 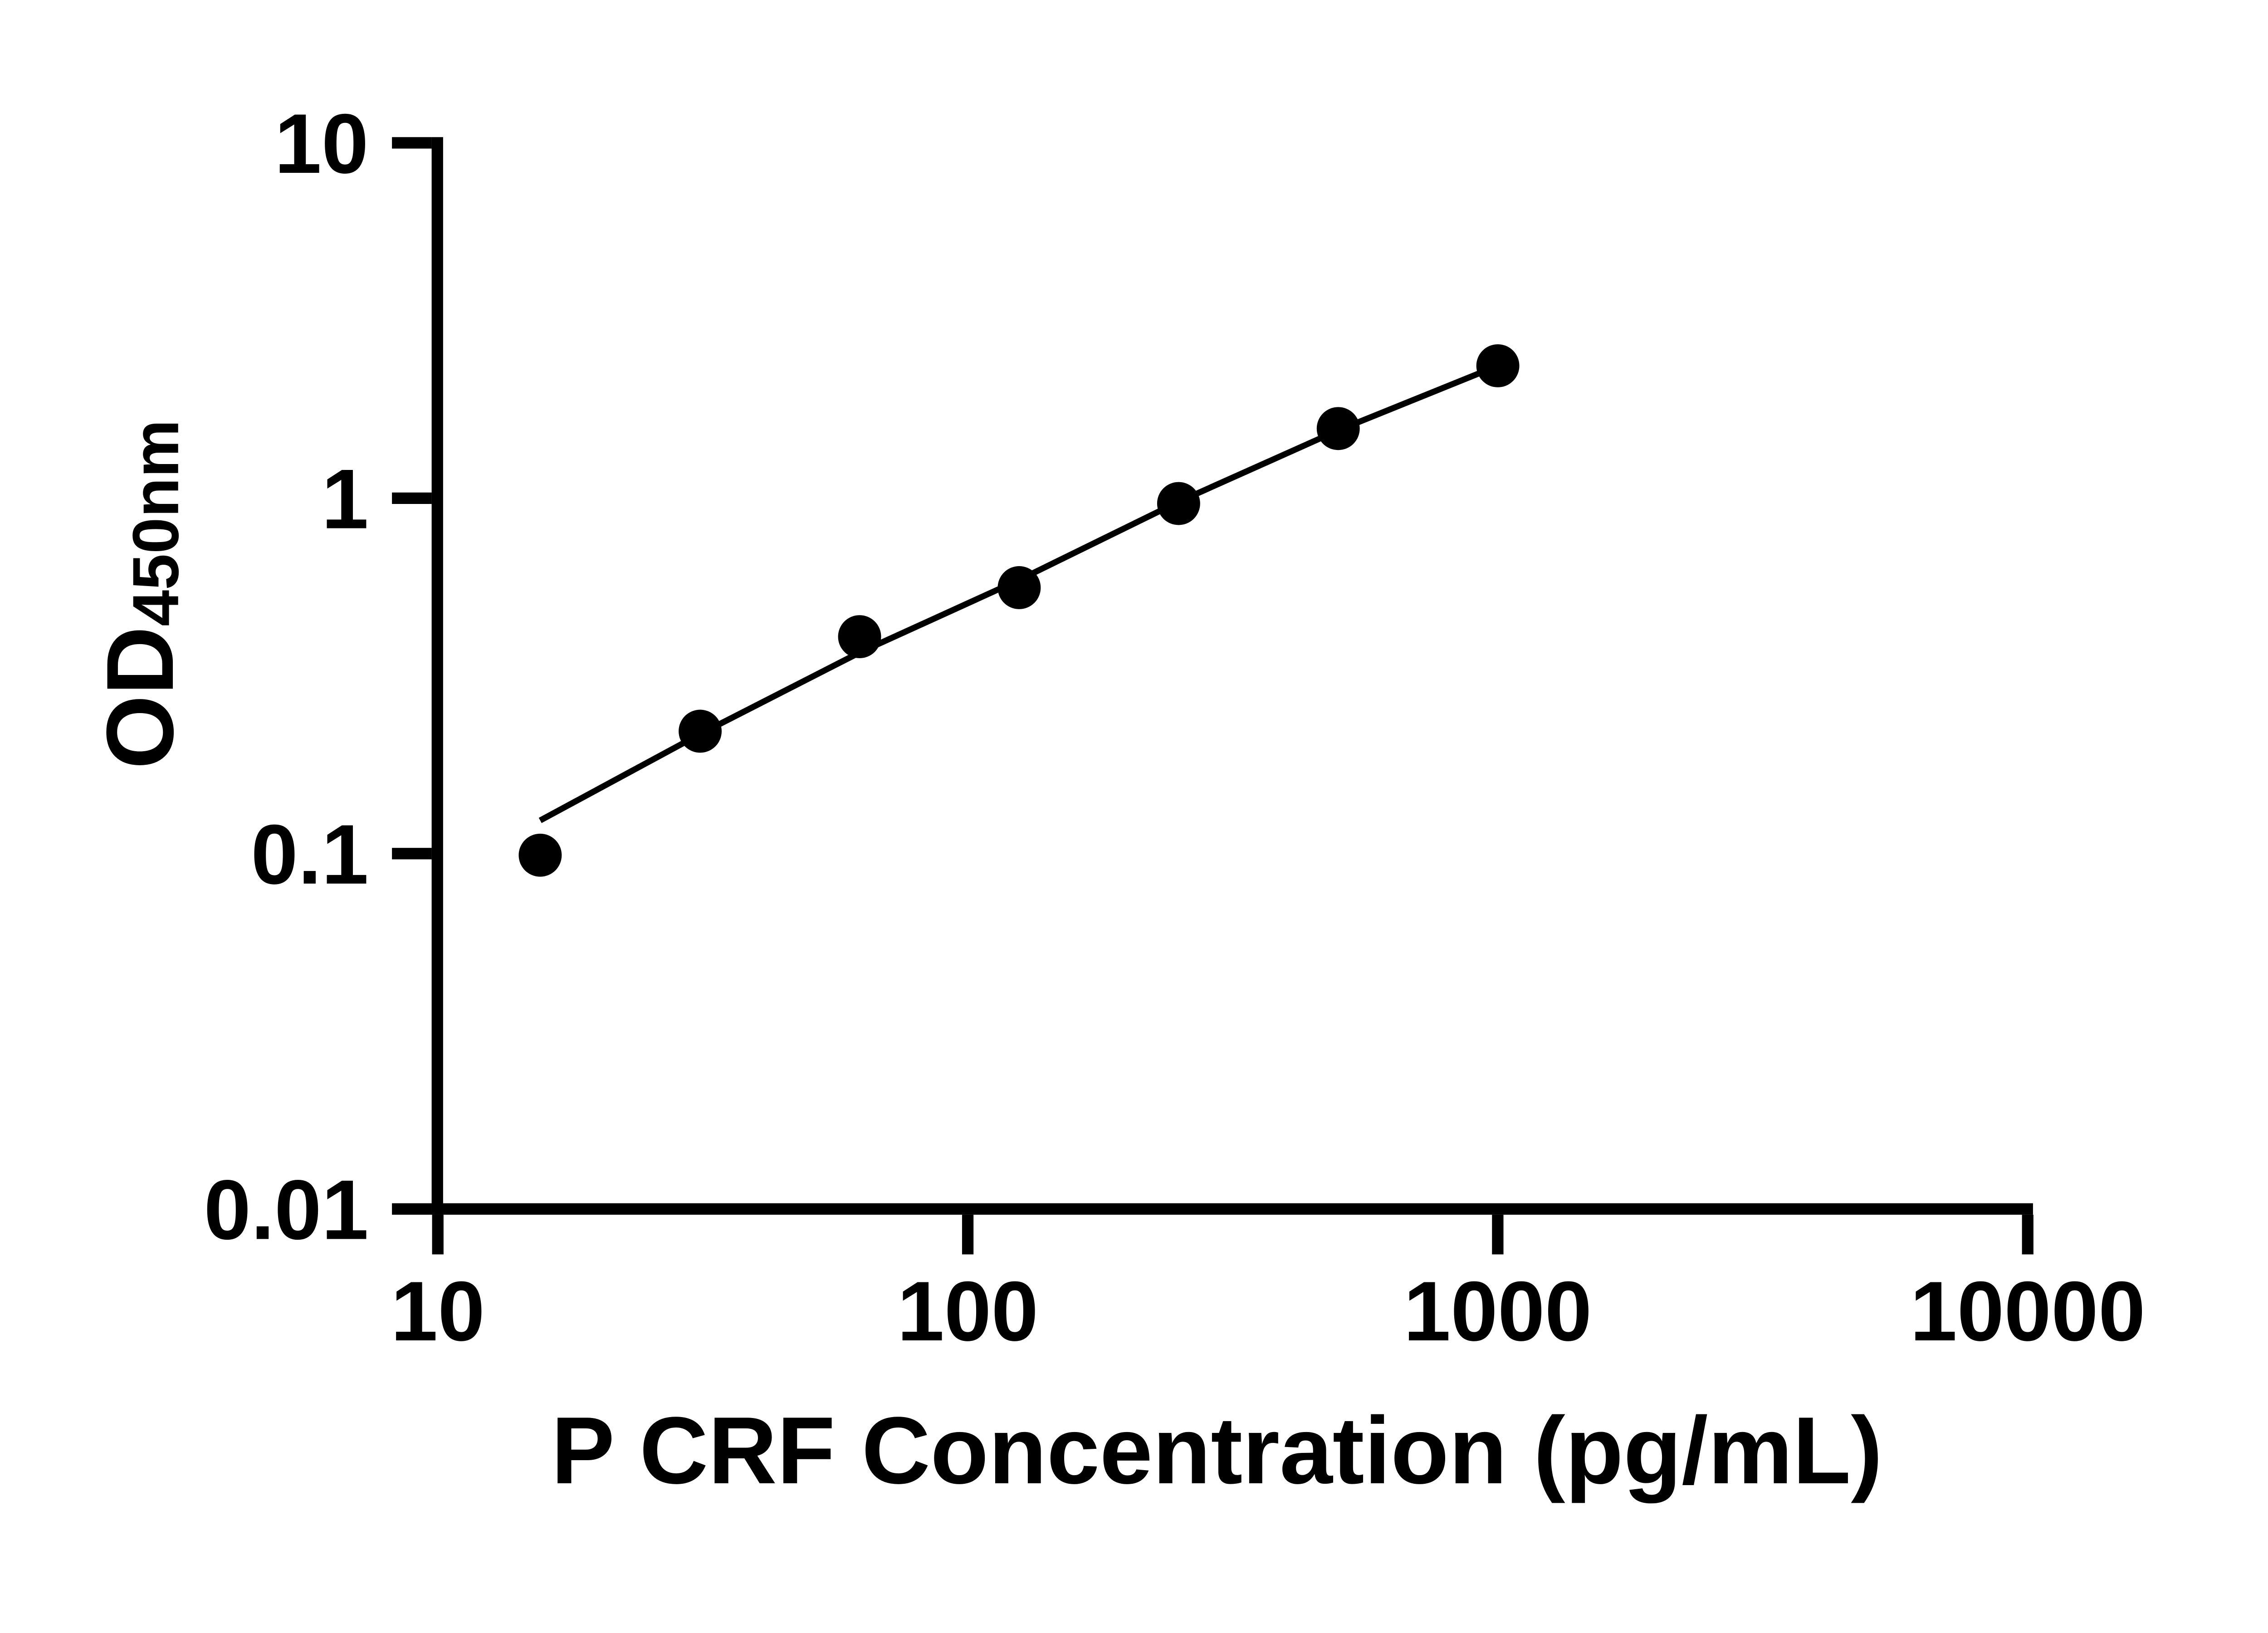 What do you see at coordinates (286, 1209) in the screenshot?
I see `y-tick-label: 0.01` at bounding box center [286, 1209].